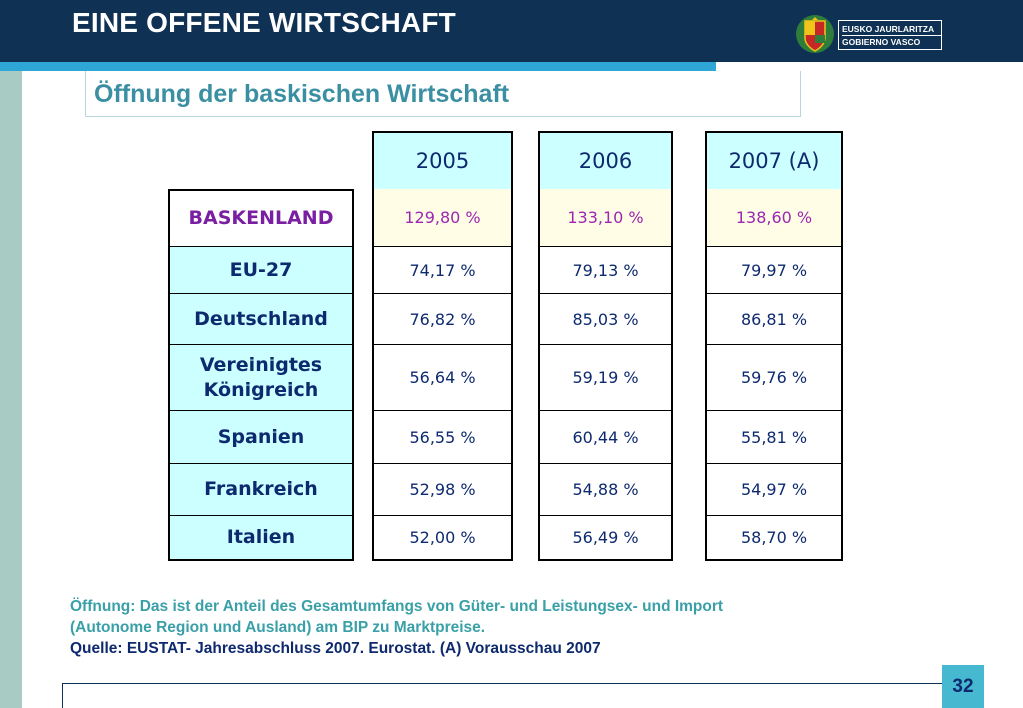 The image size is (1023, 708). Describe the element at coordinates (963, 686) in the screenshot. I see `page-number: 32` at that location.